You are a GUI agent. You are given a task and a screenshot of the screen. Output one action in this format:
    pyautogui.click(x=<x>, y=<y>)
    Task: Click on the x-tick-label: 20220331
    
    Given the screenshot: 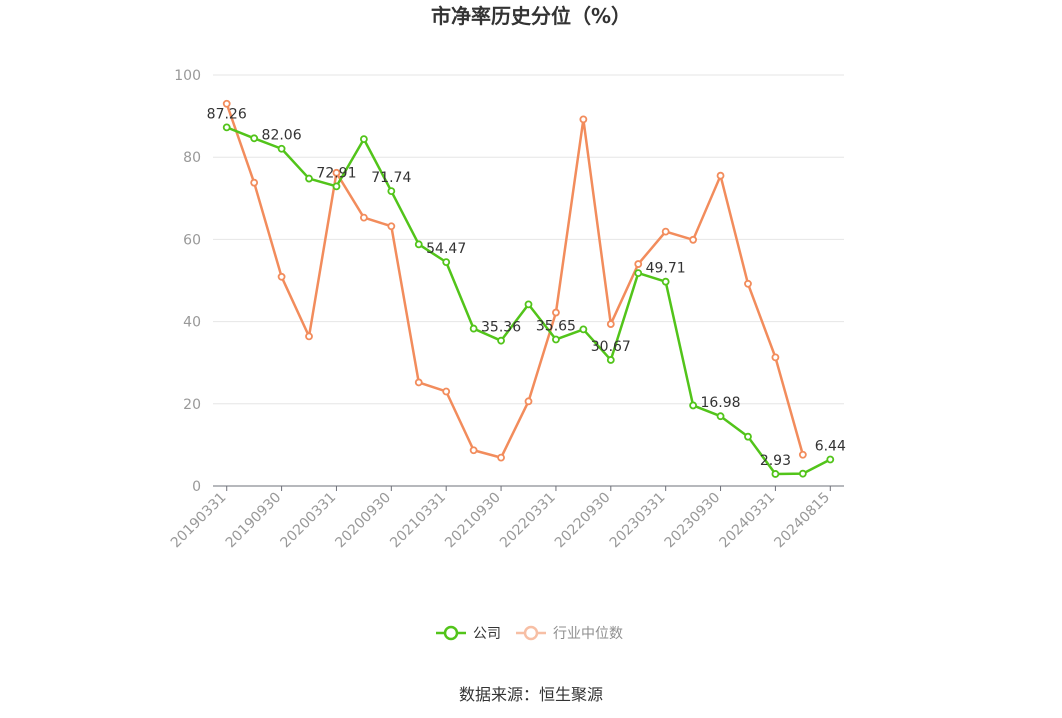 What is the action you would take?
    pyautogui.click(x=528, y=521)
    